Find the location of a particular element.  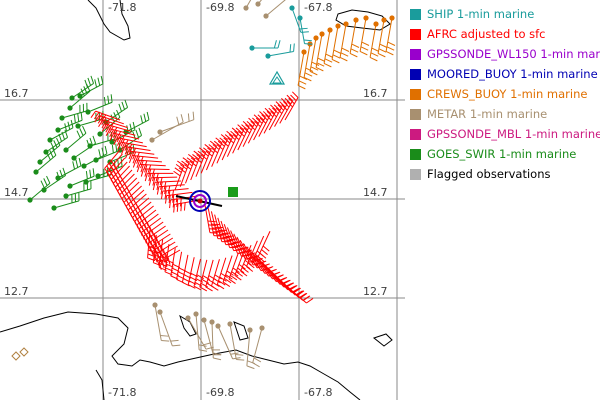

coastline-hispaniola is located at coordinates (109, 20).